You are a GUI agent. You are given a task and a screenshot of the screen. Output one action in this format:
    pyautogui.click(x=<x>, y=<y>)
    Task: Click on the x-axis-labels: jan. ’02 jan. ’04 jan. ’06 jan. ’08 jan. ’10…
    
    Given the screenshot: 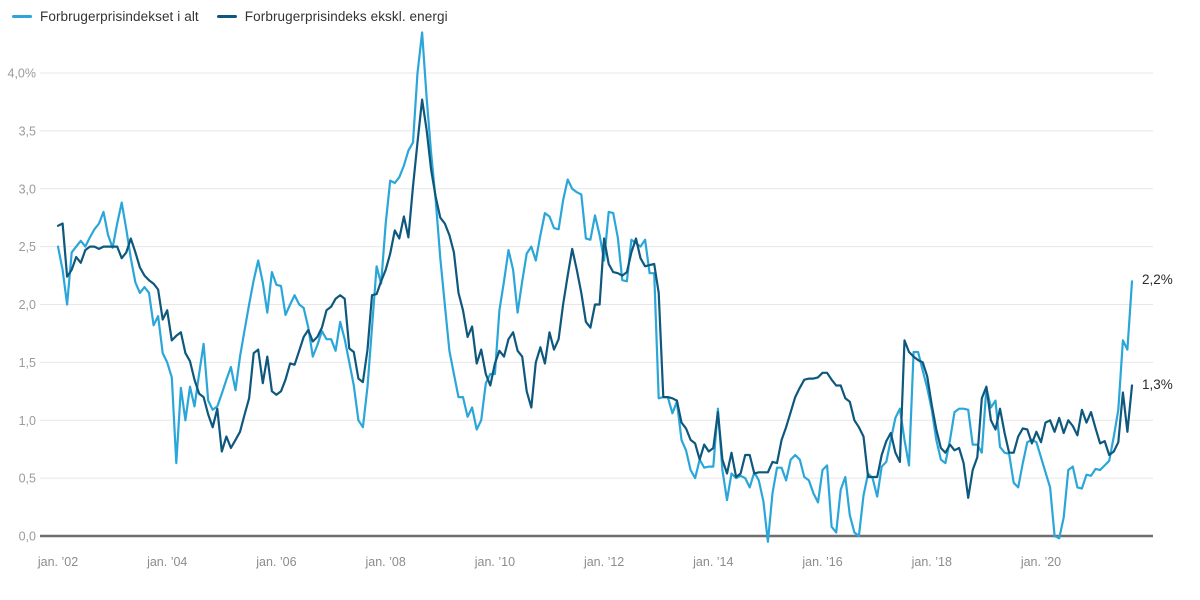 What is the action you would take?
    pyautogui.click(x=549, y=562)
    